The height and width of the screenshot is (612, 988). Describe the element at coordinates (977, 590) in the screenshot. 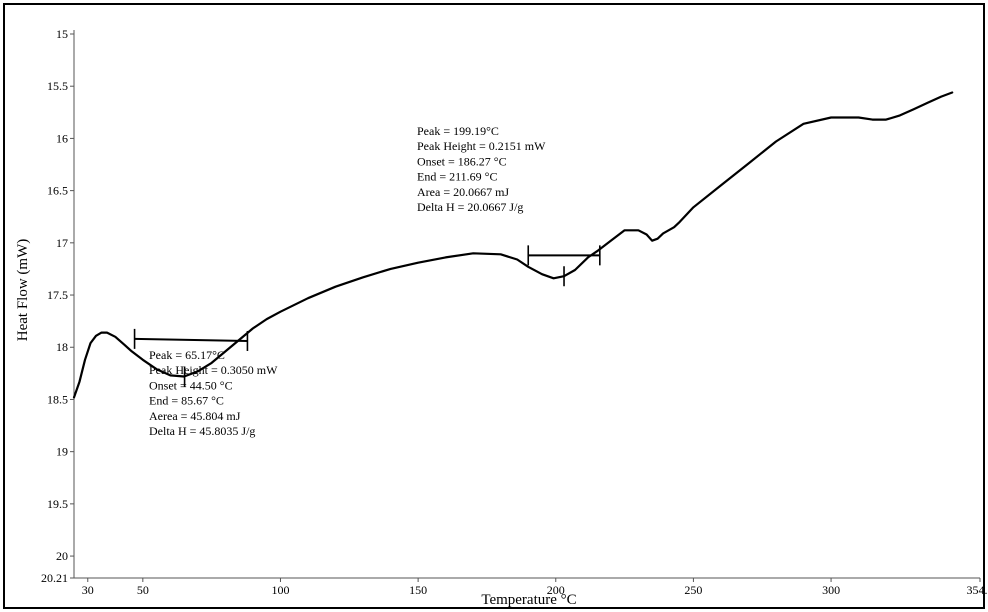

I see `x-tick-label: 354.1` at that location.